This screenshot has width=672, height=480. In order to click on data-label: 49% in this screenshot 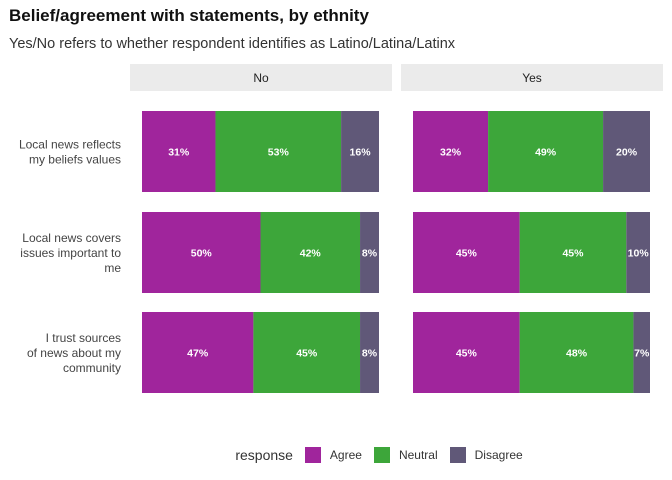, I will do `click(546, 153)`.